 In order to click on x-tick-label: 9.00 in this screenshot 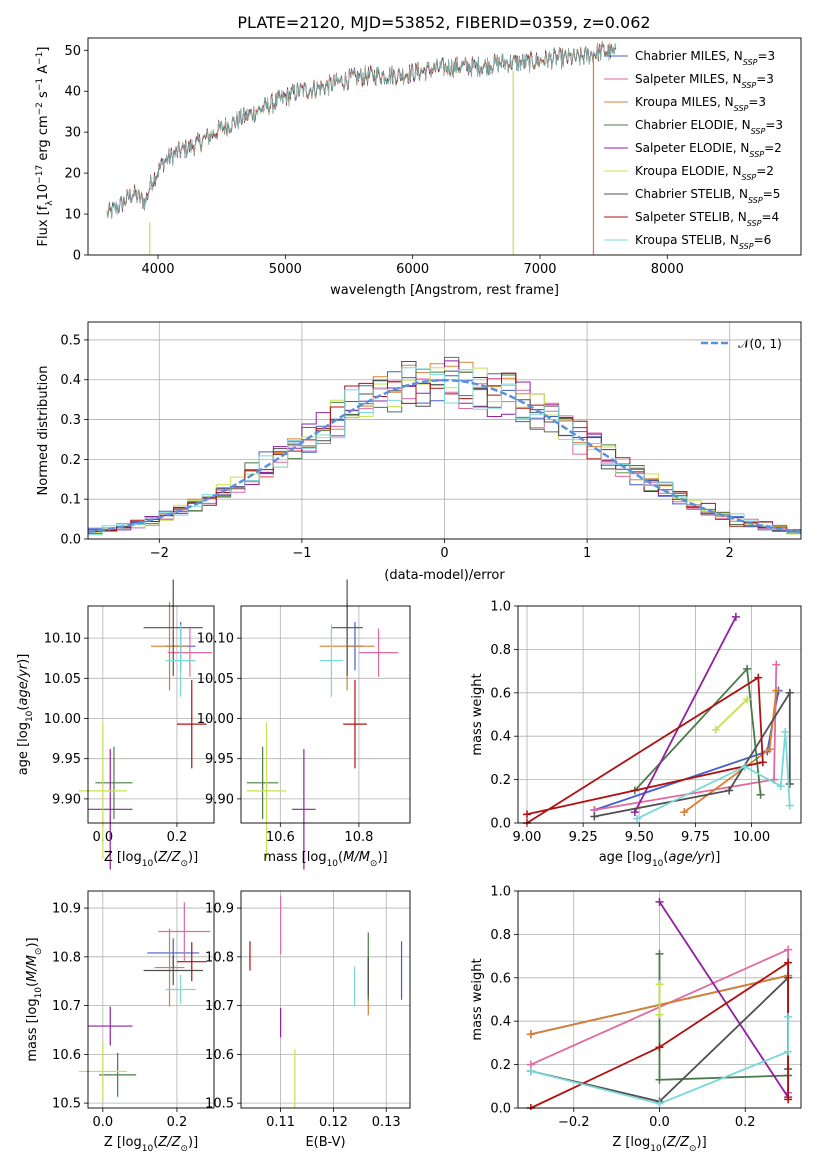, I will do `click(527, 837)`.